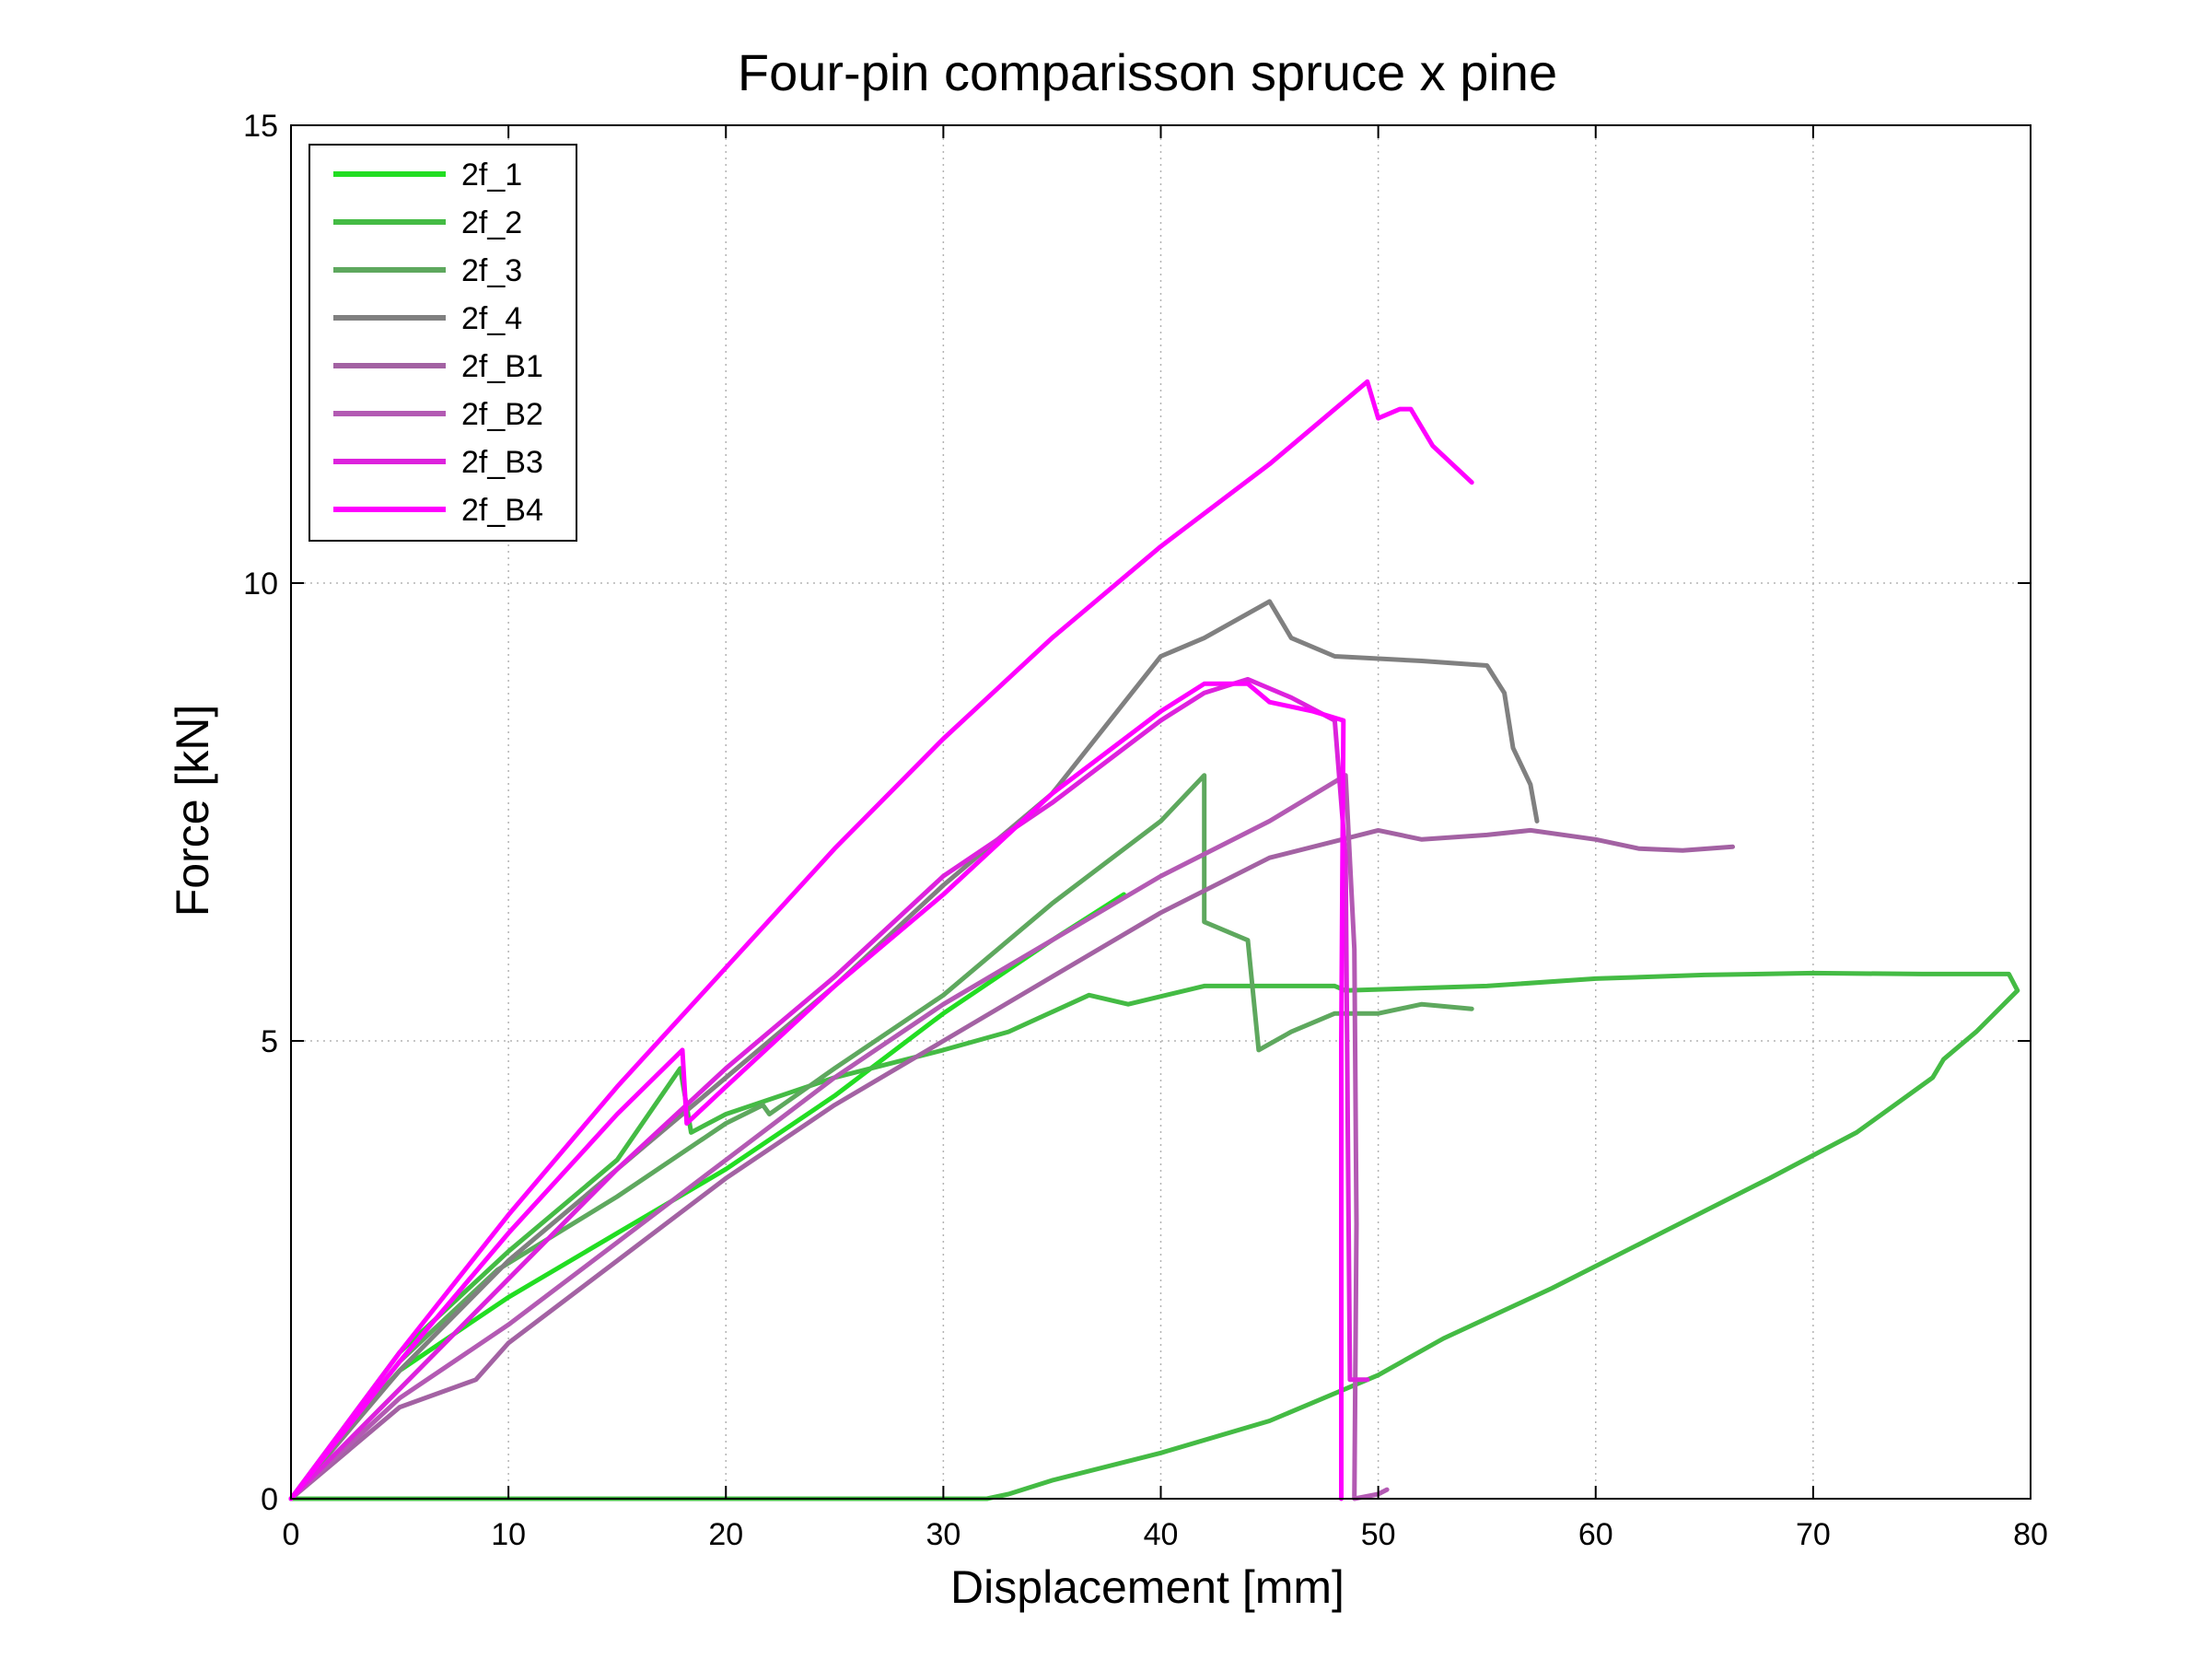  I want to click on x-tick-label: 30, so click(943, 1534).